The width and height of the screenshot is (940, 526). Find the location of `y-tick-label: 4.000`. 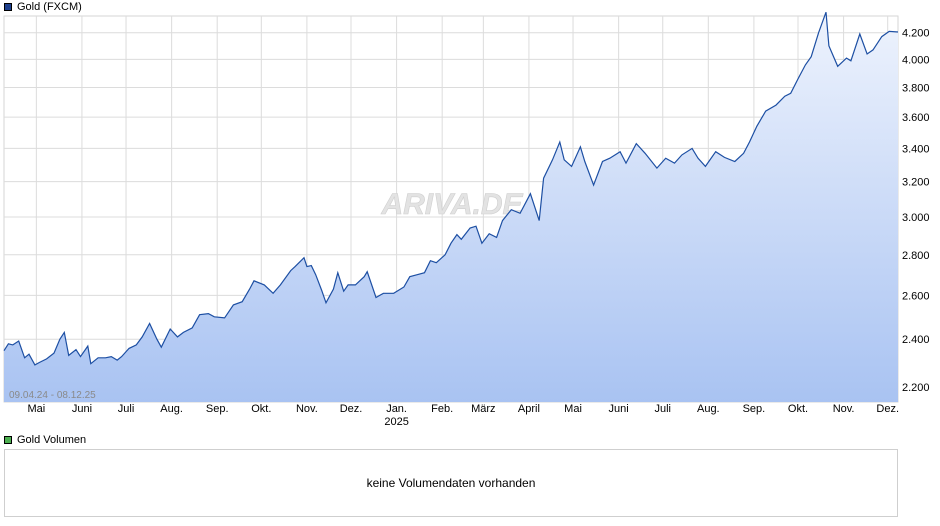

y-tick-label: 4.000 is located at coordinates (916, 60).